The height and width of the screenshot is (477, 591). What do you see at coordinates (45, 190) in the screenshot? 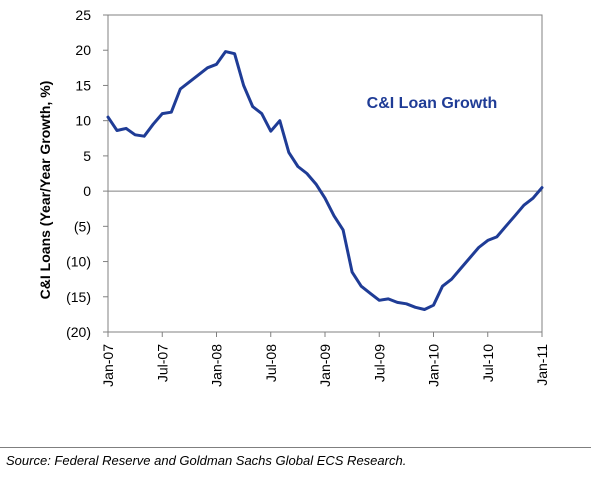
I see `y-axis-title: C&I Loans (Year/Year Growth, %)` at bounding box center [45, 190].